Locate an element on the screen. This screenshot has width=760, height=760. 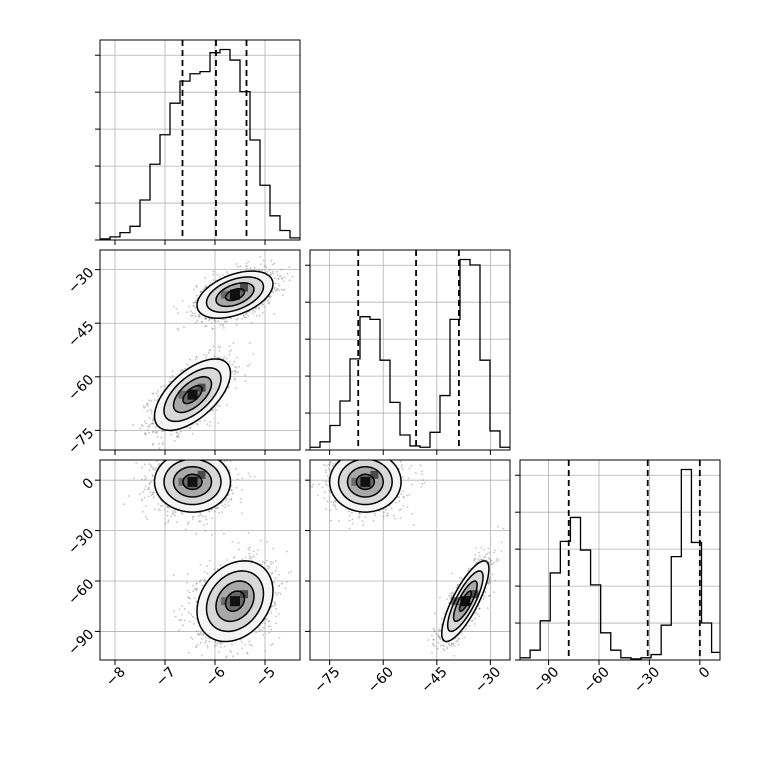
panel-frame is located at coordinates (620, 560).